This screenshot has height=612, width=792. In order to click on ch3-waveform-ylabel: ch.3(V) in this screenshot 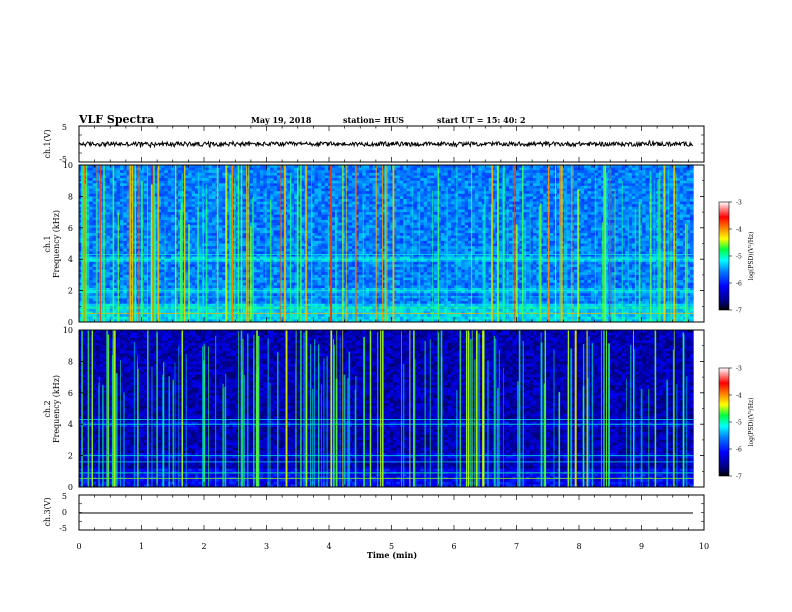, I will do `click(47, 511)`.